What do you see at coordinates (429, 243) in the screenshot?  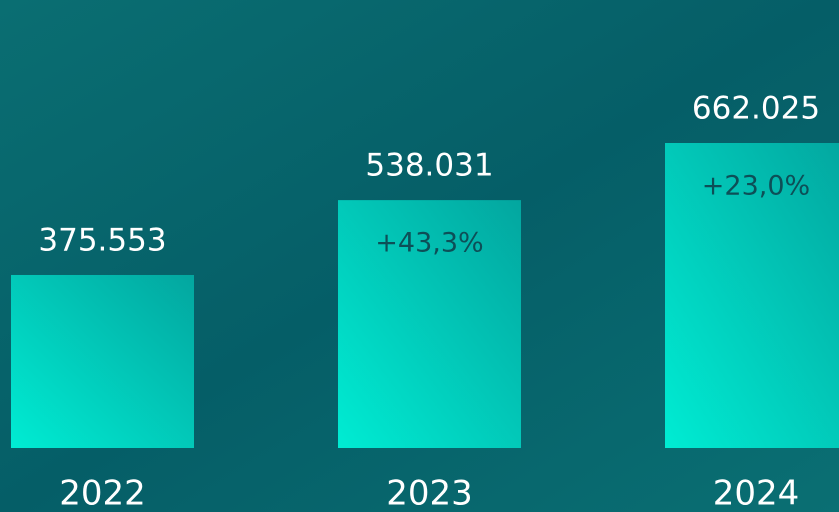 I see `growth-label: +43,3%` at bounding box center [429, 243].